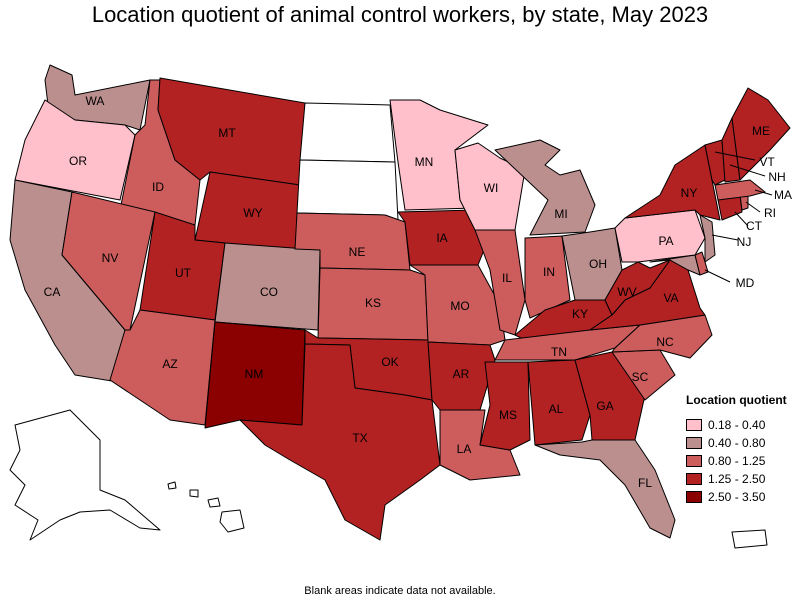 The width and height of the screenshot is (800, 600). I want to click on legend-item-2: 0.40 - 0.80, so click(736, 443).